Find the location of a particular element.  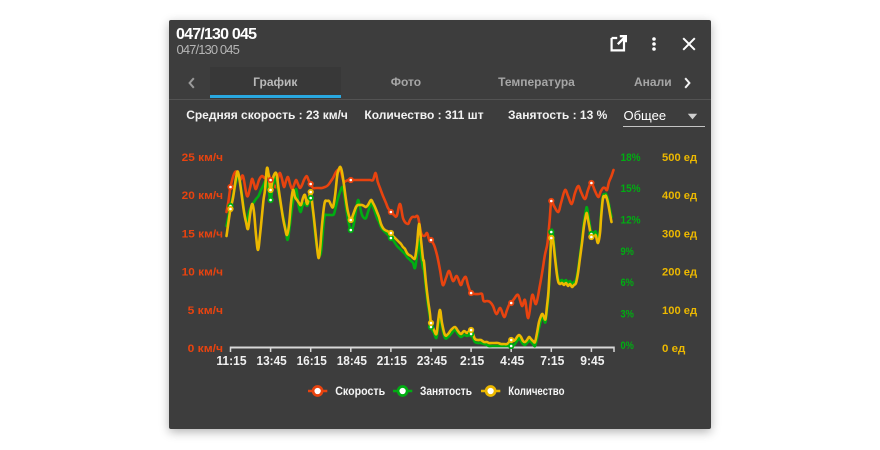

svg-text: 200 ед is located at coordinates (679, 273).